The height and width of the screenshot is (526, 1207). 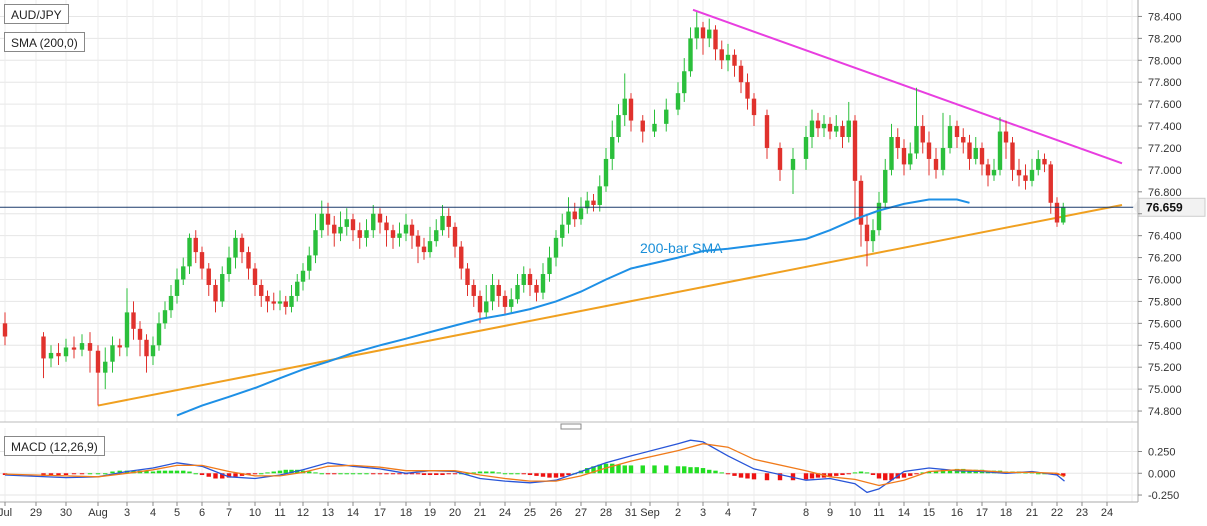 What do you see at coordinates (1162, 453) in the screenshot?
I see `macd-y-tick-label: 0.250` at bounding box center [1162, 453].